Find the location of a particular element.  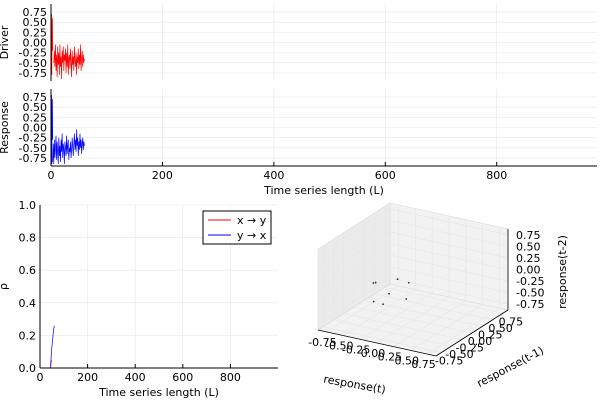

embedding-3d-grid is located at coordinates (413, 280).